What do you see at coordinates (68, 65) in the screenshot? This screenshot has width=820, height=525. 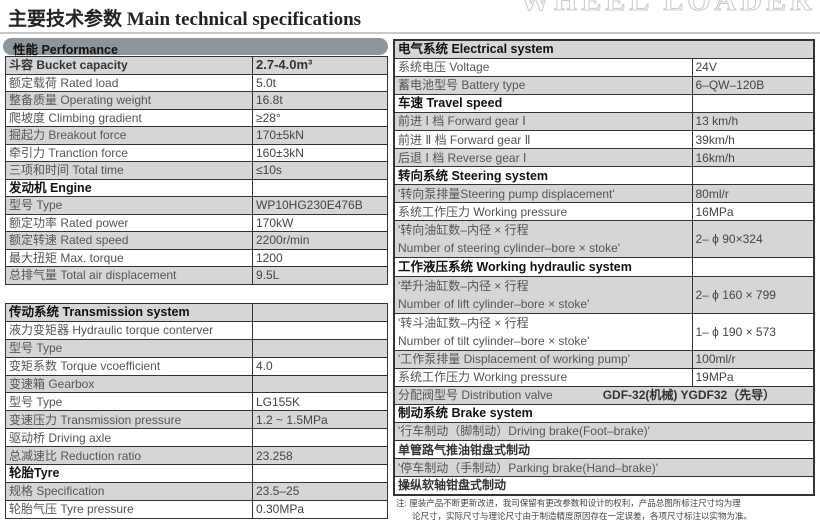 I see `label-text: 斗容 Bucket capacity` at bounding box center [68, 65].